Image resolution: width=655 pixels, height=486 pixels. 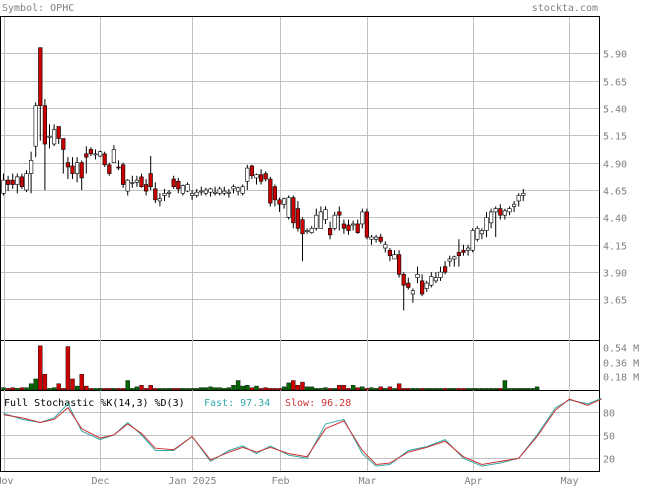 I want to click on x-tick-label: Jan 2025, so click(x=192, y=481).